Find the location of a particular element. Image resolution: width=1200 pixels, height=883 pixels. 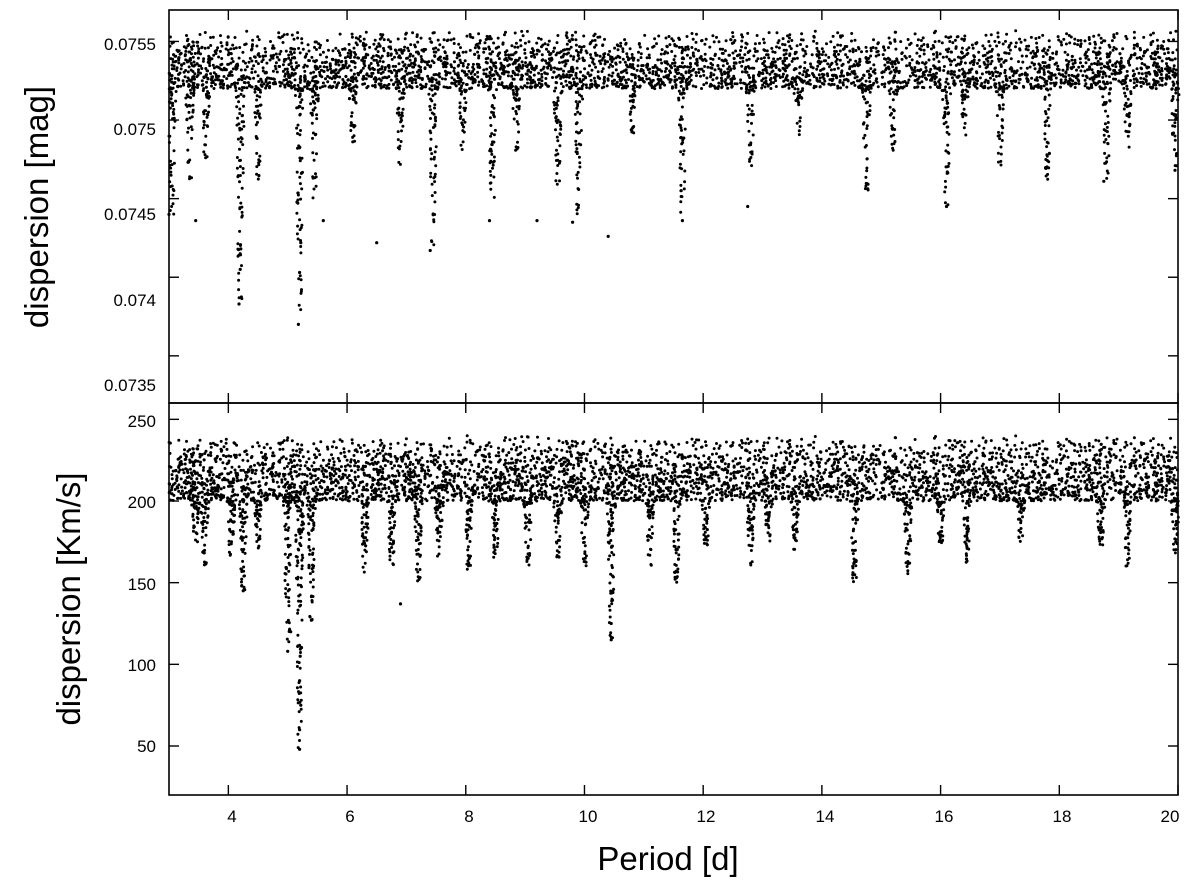

bottom-data-point is located at coordinates (226, 439).